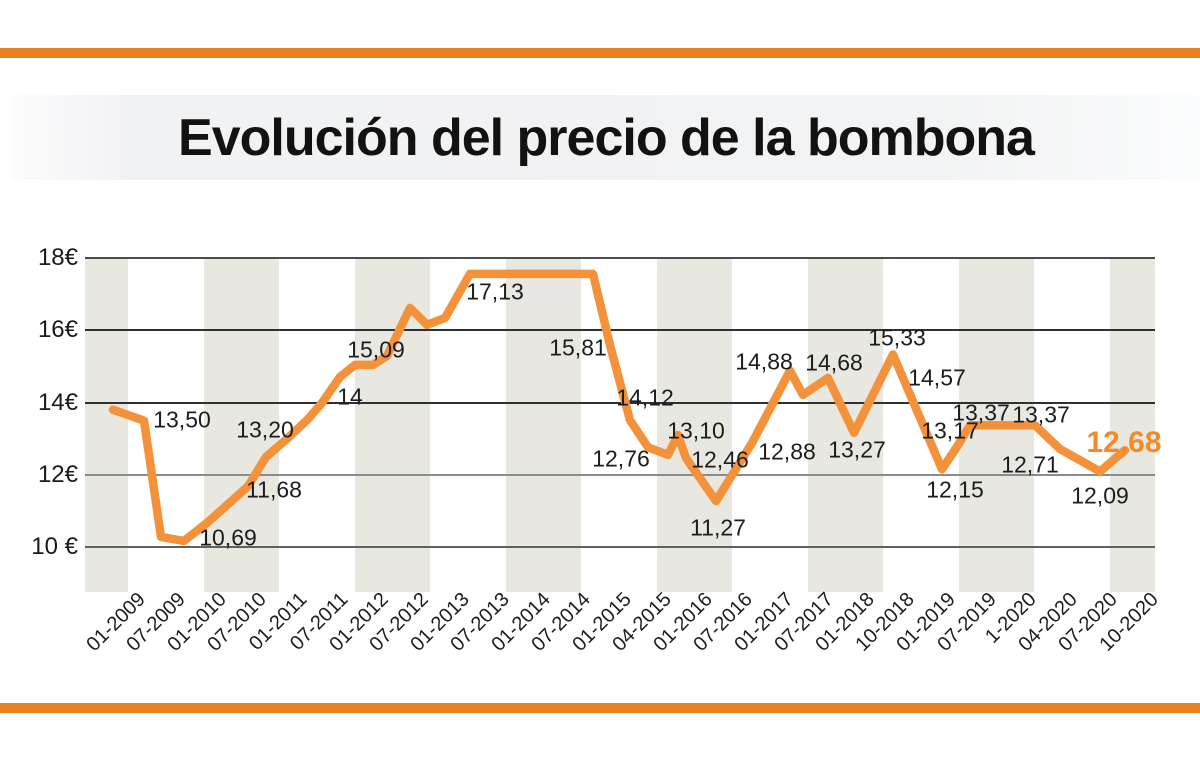  What do you see at coordinates (600, 53) in the screenshot?
I see `top-accent-bar` at bounding box center [600, 53].